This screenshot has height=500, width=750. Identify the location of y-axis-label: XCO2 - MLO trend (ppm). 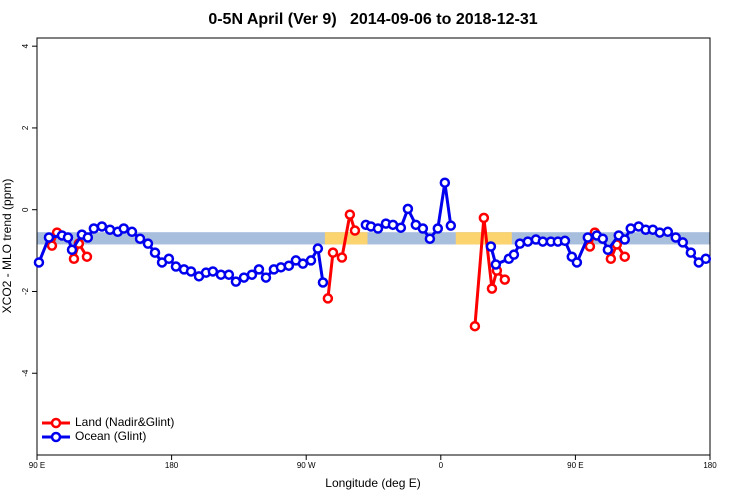
(7, 246).